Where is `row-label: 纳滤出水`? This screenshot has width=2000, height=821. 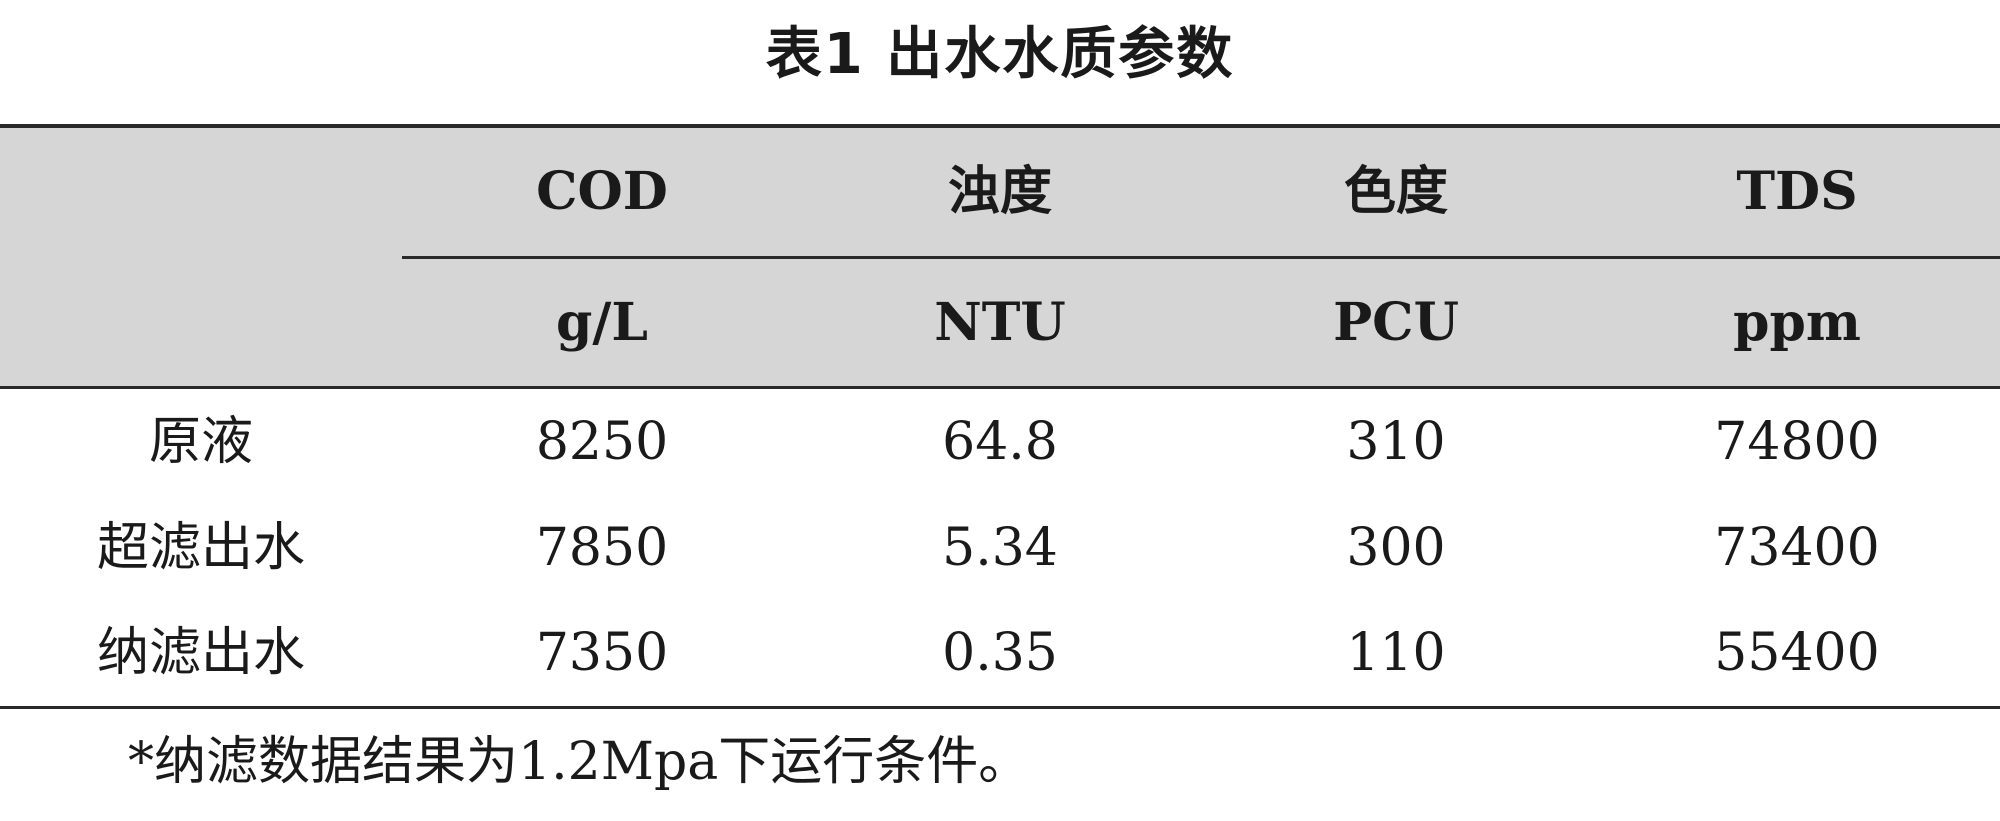
row-label: 纳滤出水 is located at coordinates (200, 653).